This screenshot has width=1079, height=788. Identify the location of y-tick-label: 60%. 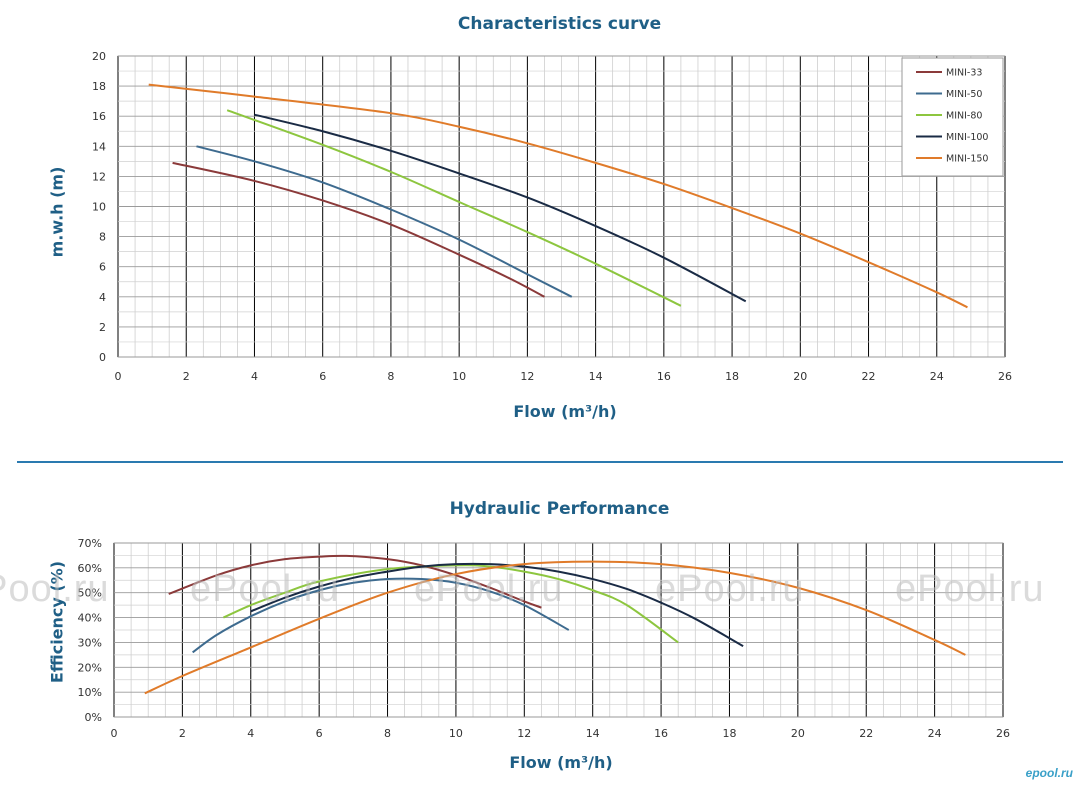
(90, 568).